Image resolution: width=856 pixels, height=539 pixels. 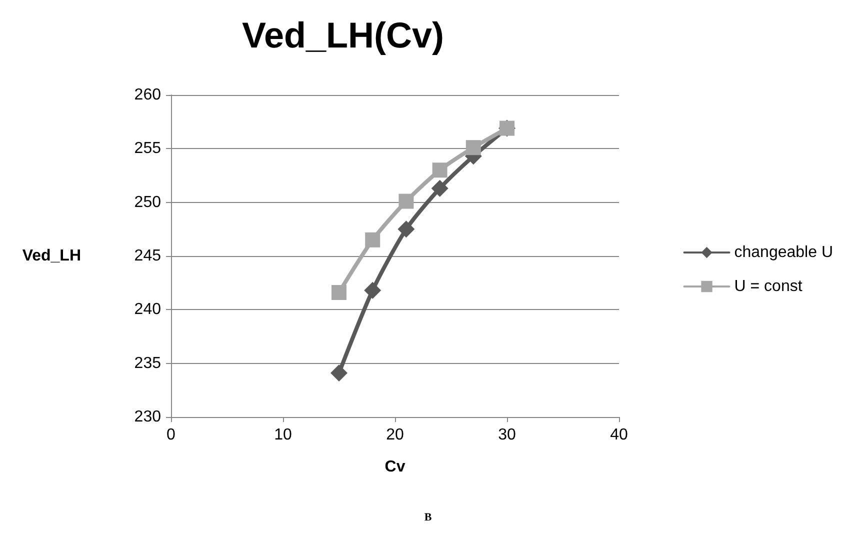 What do you see at coordinates (148, 95) in the screenshot?
I see `y-tick-label: 260` at bounding box center [148, 95].